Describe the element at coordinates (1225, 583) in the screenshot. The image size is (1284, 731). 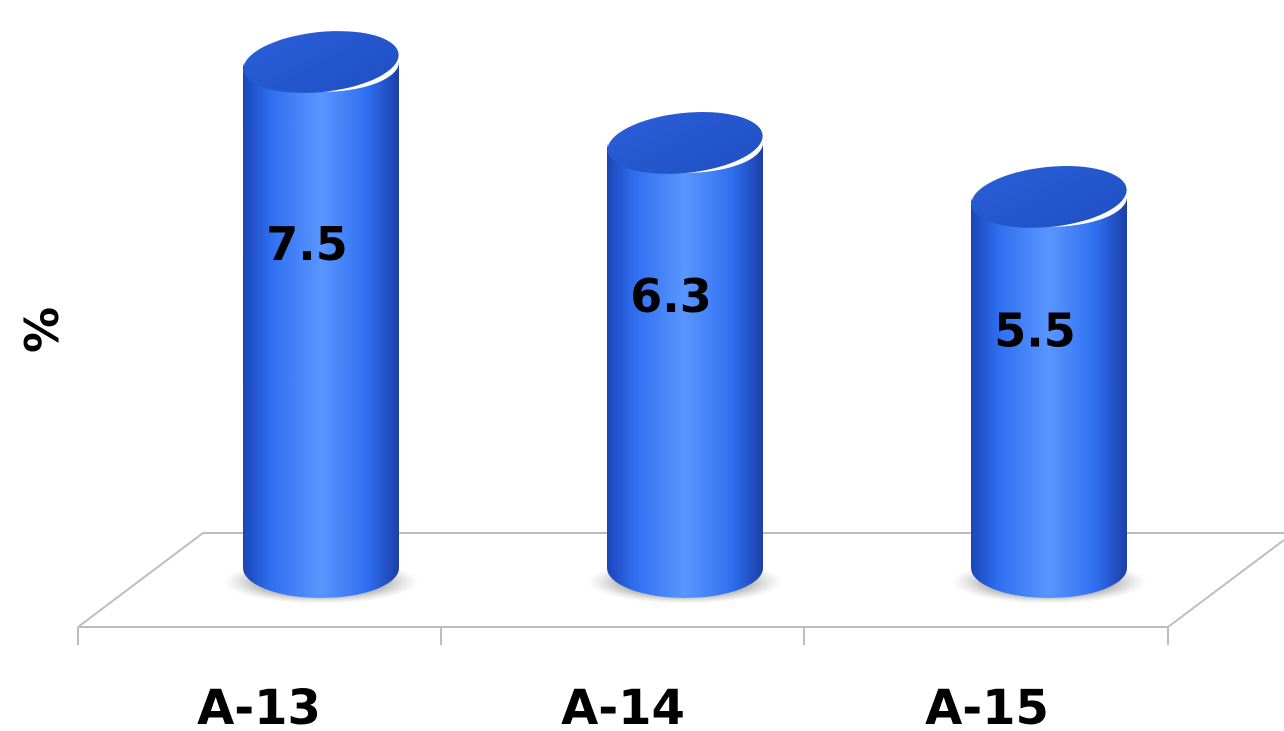
I see `floor-right-edge` at that location.